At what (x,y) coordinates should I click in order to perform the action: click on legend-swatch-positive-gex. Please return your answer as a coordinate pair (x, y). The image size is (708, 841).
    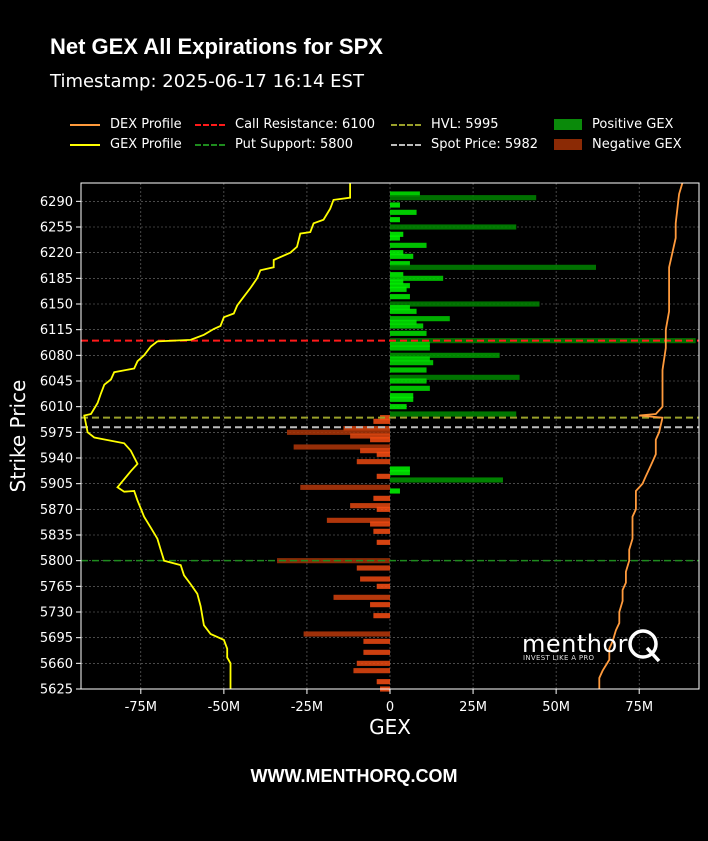
    Looking at the image, I should click on (568, 124).